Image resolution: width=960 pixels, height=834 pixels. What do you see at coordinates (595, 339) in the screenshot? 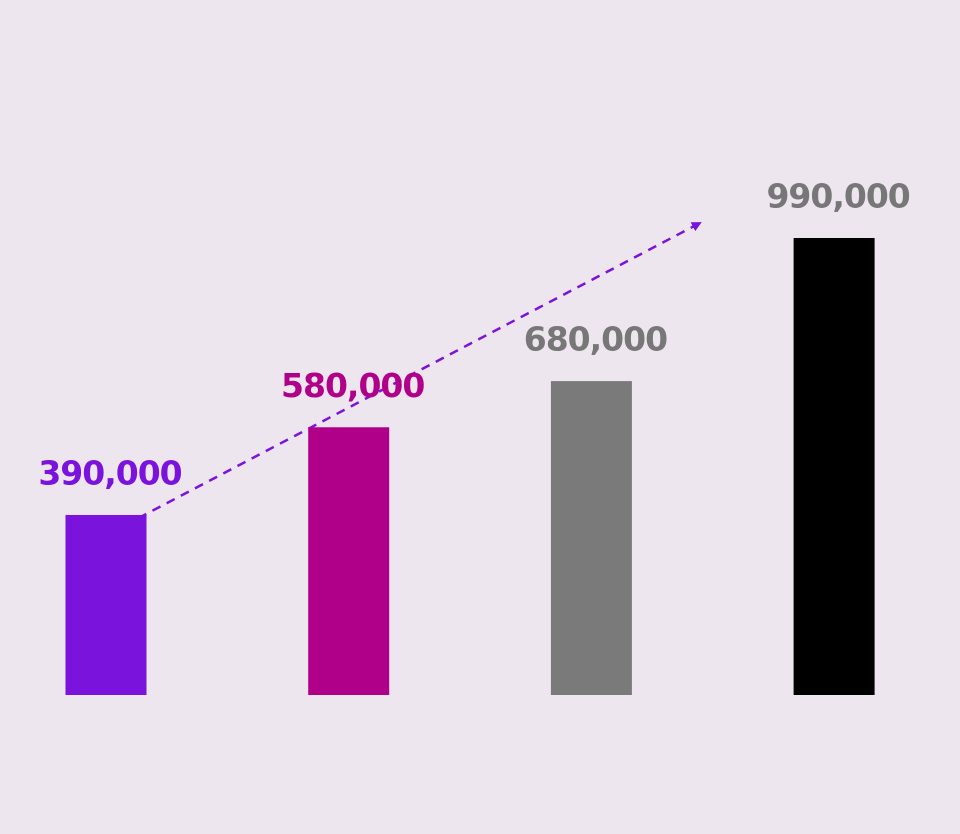
I see `value-label: 680,000` at bounding box center [595, 339].